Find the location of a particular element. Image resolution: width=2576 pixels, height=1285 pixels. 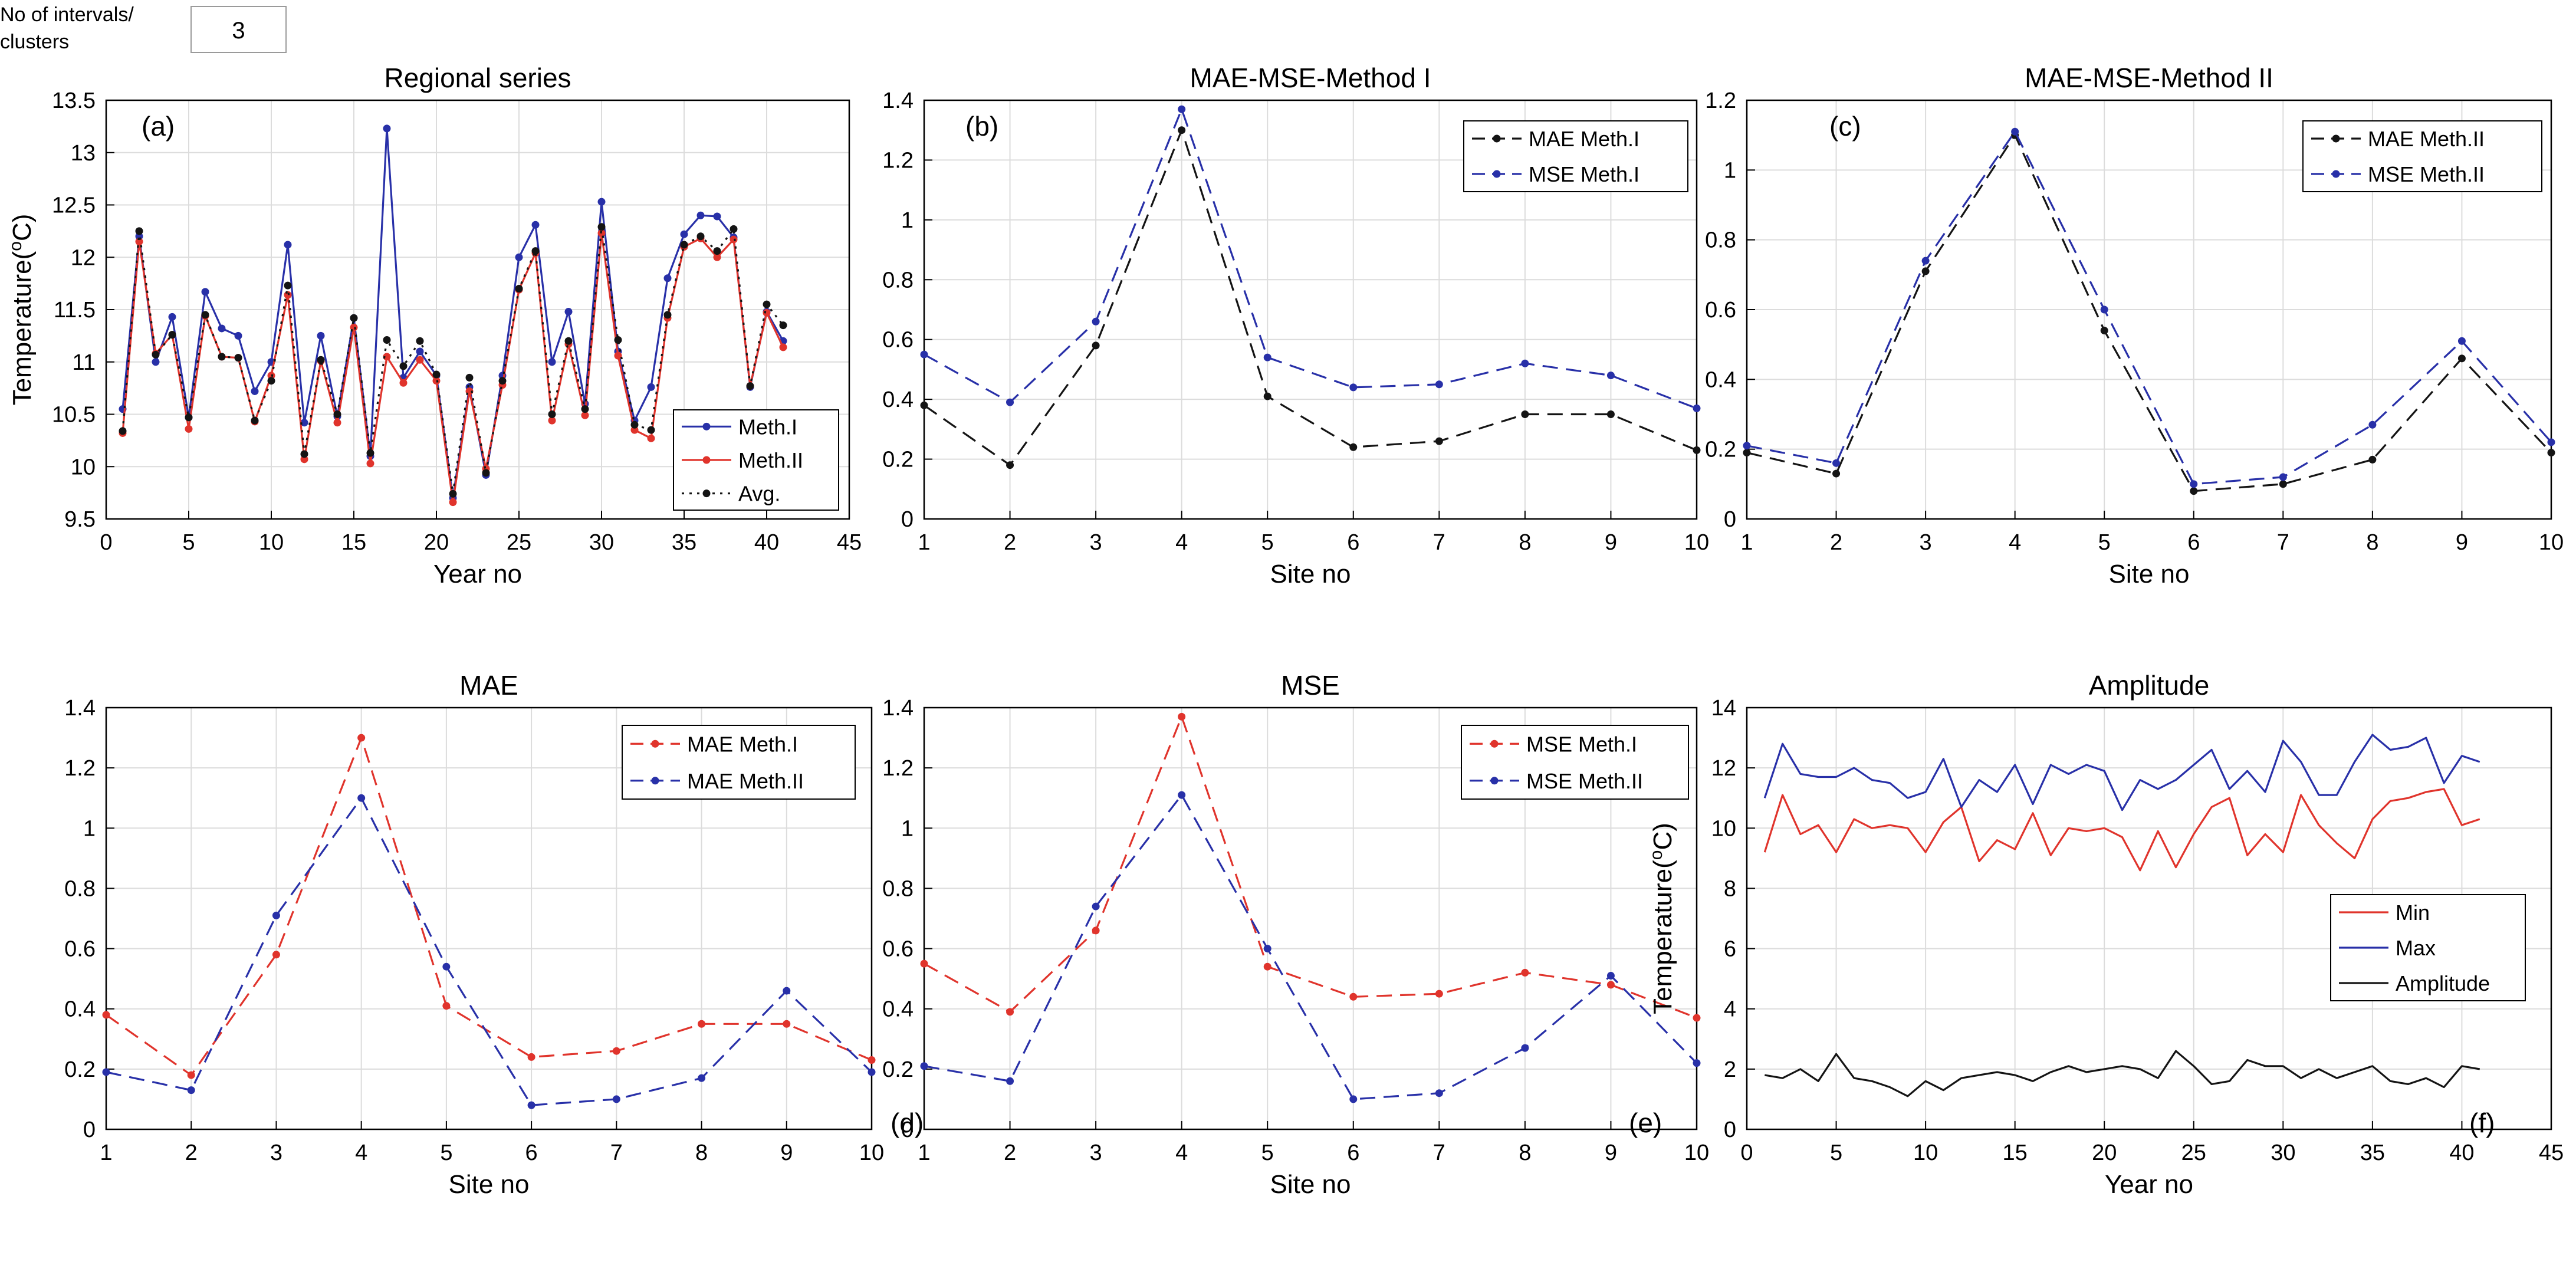

chart-title: MSE is located at coordinates (1310, 685).